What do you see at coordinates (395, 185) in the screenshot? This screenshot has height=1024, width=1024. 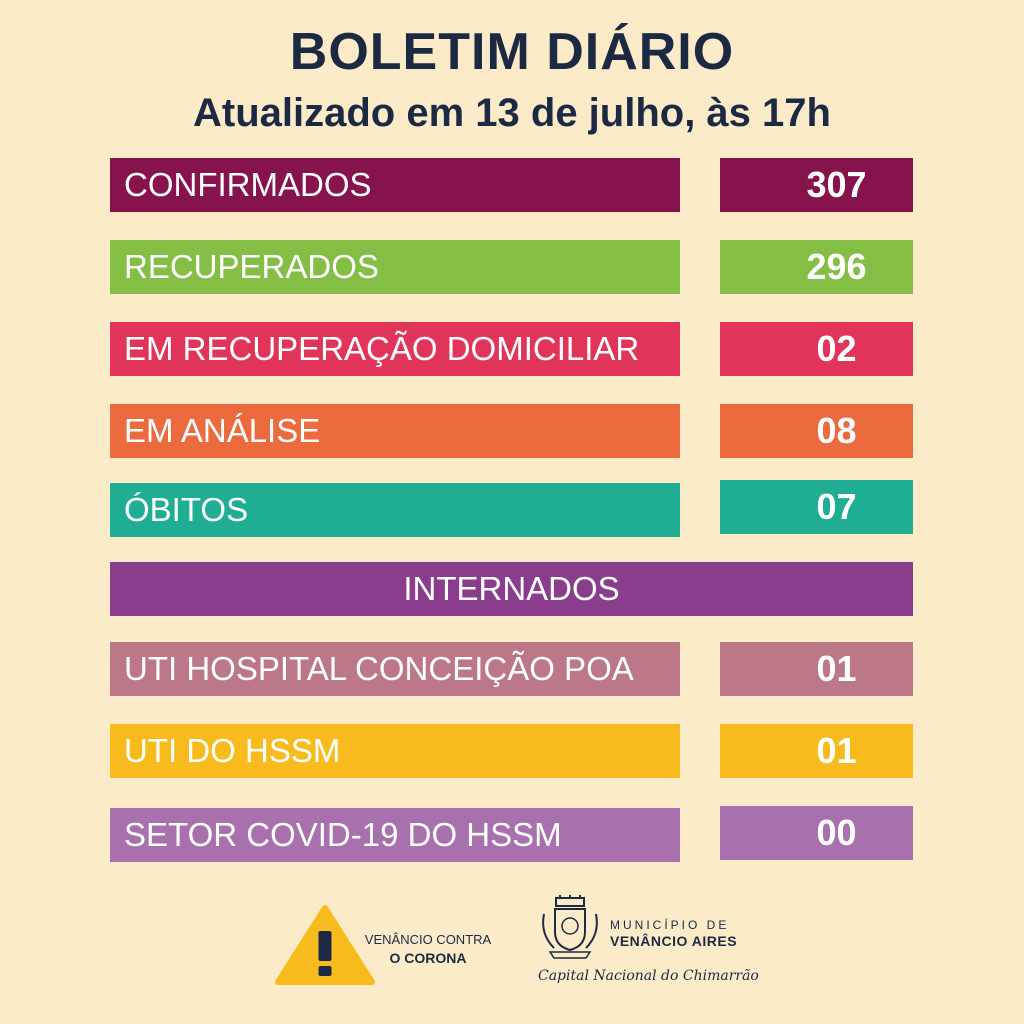 I see `stat-label-confirmados: CONFIRMADOS` at bounding box center [395, 185].